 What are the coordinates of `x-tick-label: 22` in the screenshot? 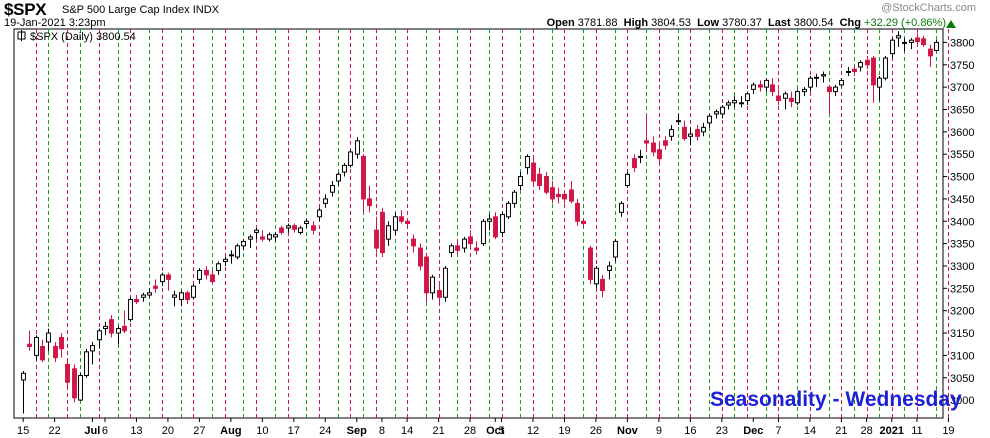 It's located at (54, 431).